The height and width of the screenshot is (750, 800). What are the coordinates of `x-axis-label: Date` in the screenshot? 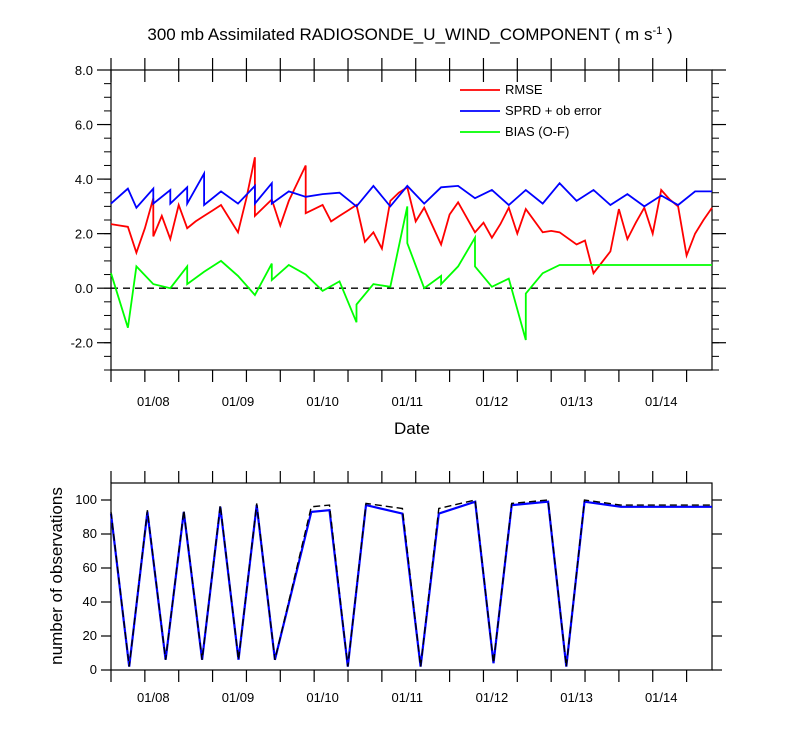 It's located at (412, 428).